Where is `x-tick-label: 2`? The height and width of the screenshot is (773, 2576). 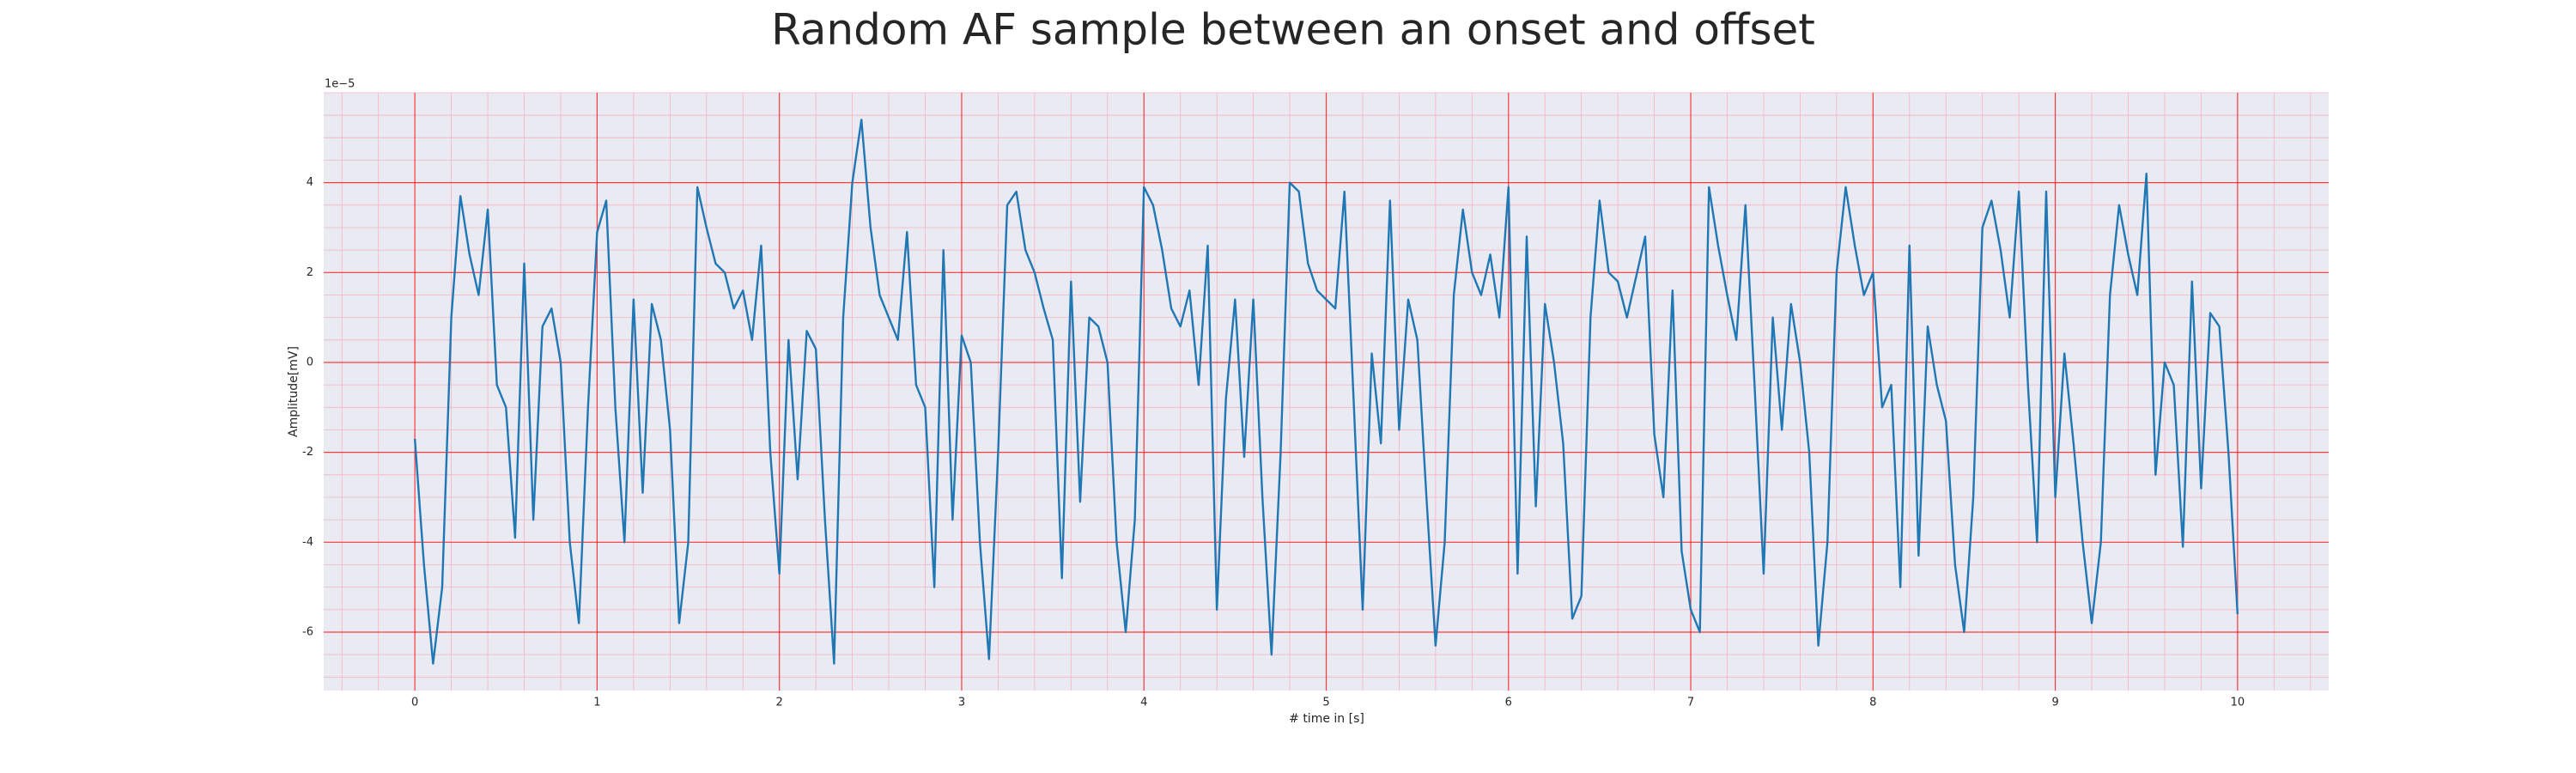 x-tick-label: 2 is located at coordinates (779, 703).